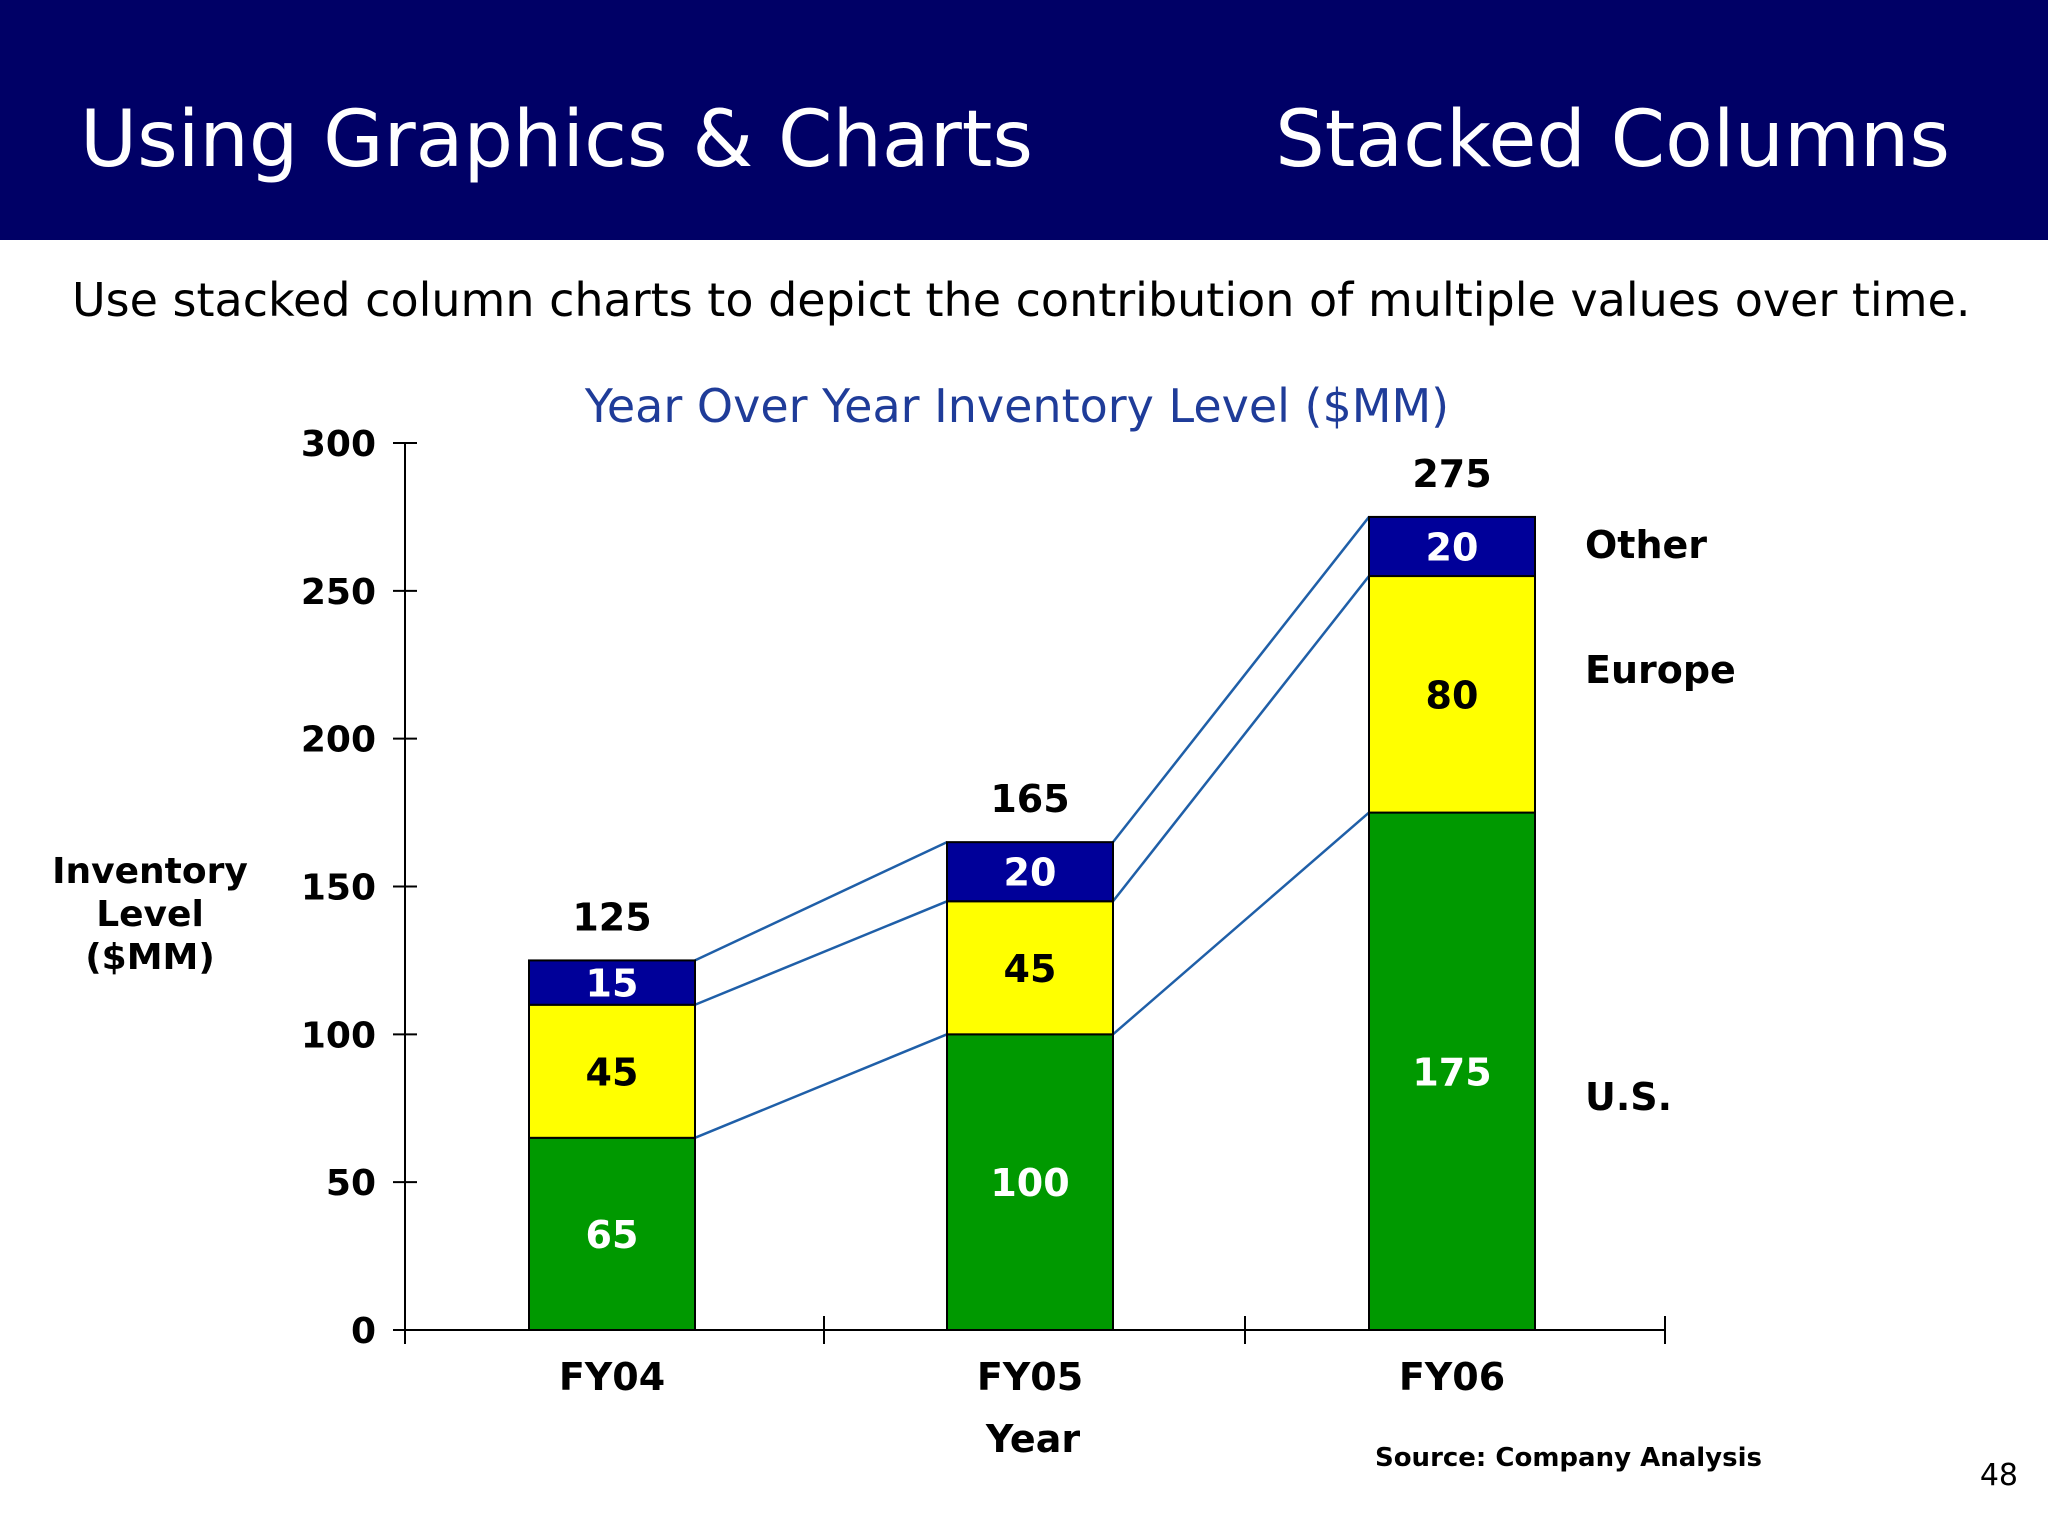  What do you see at coordinates (1016, 406) in the screenshot?
I see `chart-title: Year Over Year Inventory Level ($MM)` at bounding box center [1016, 406].